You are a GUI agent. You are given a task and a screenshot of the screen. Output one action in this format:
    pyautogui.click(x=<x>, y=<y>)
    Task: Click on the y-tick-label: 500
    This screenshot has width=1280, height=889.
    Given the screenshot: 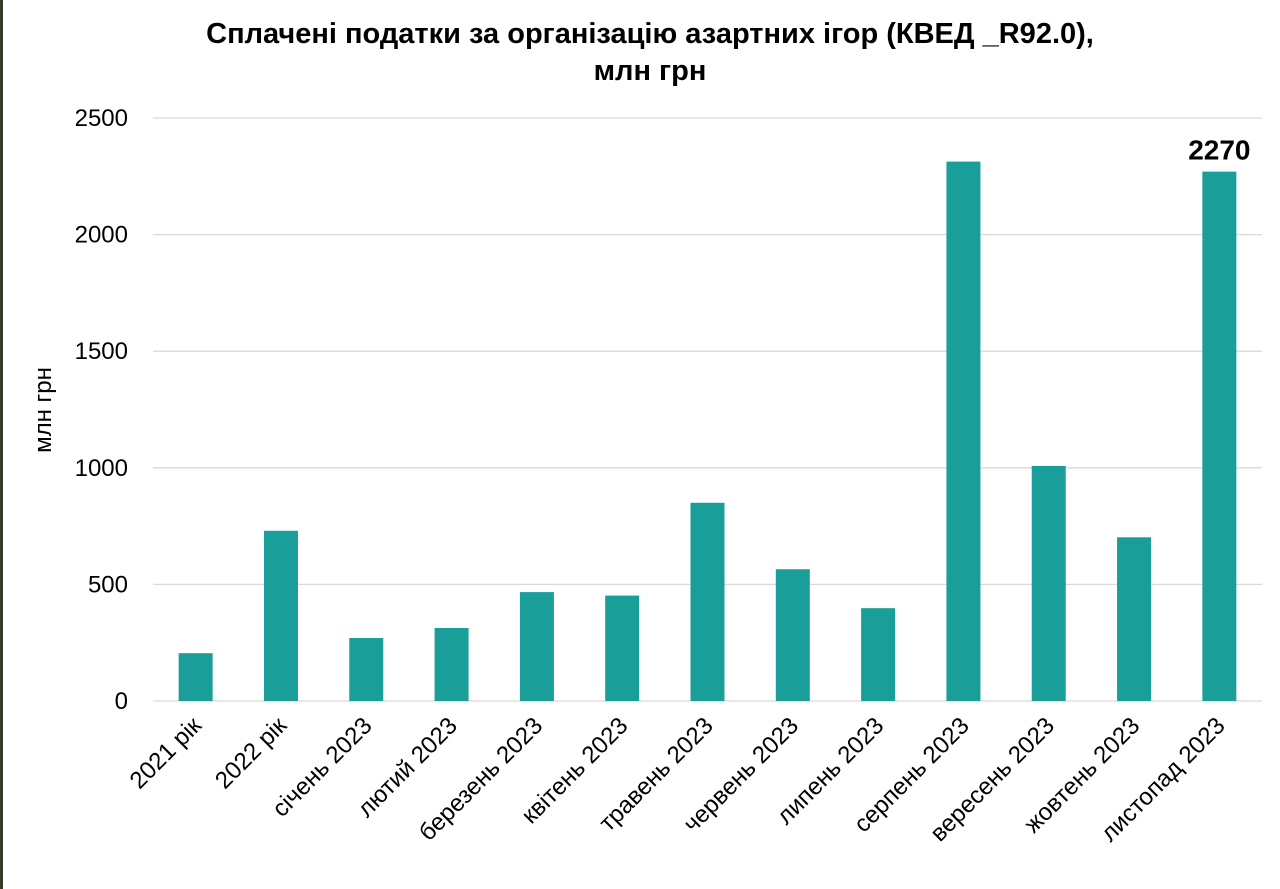 What is the action you would take?
    pyautogui.click(x=108, y=584)
    